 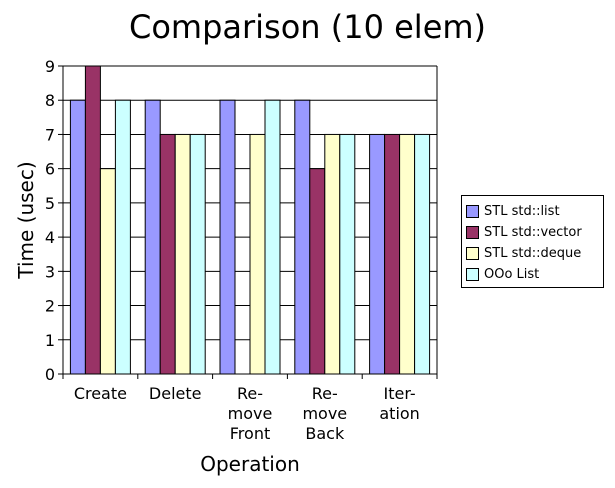 What do you see at coordinates (50, 134) in the screenshot?
I see `y-tick-label: 7` at bounding box center [50, 134].